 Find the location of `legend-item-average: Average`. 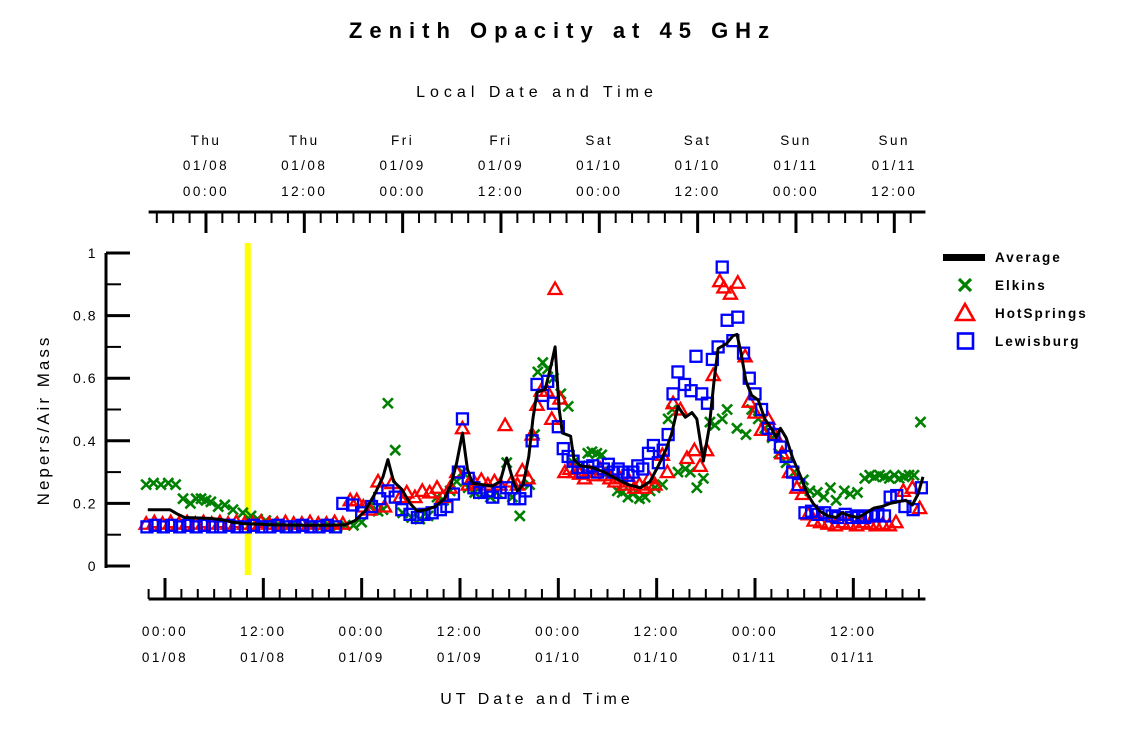

legend-item-average: Average is located at coordinates (1014, 257).